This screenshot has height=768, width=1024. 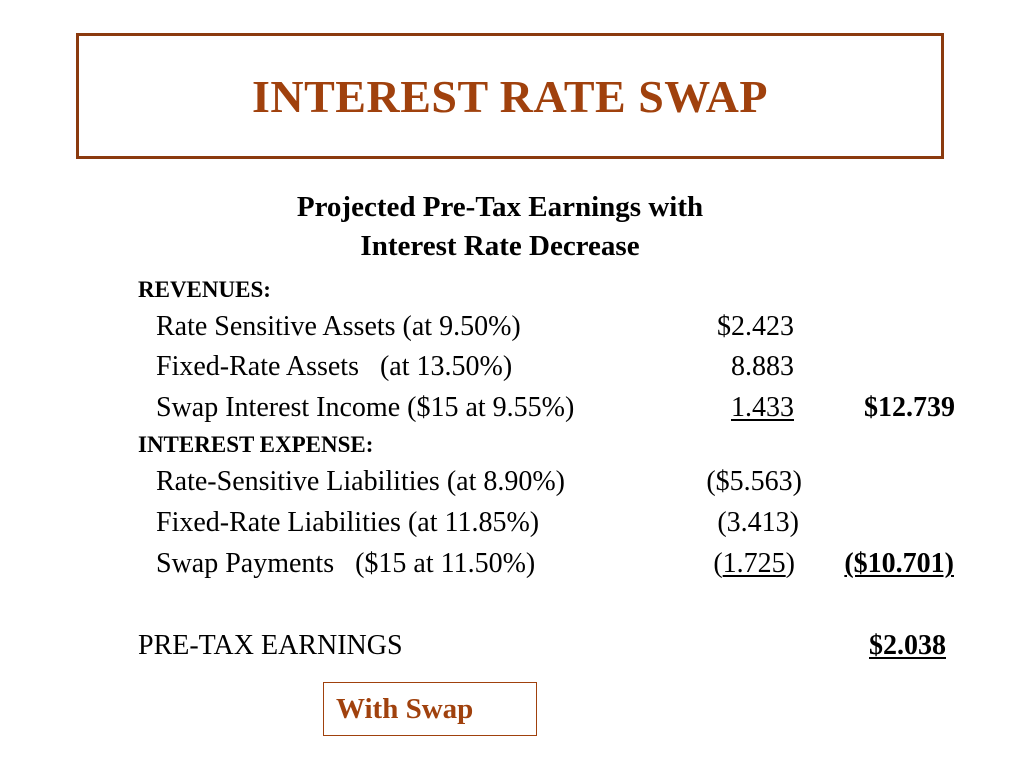 What do you see at coordinates (717, 408) in the screenshot?
I see `revenue-row-value: 1.433` at bounding box center [717, 408].